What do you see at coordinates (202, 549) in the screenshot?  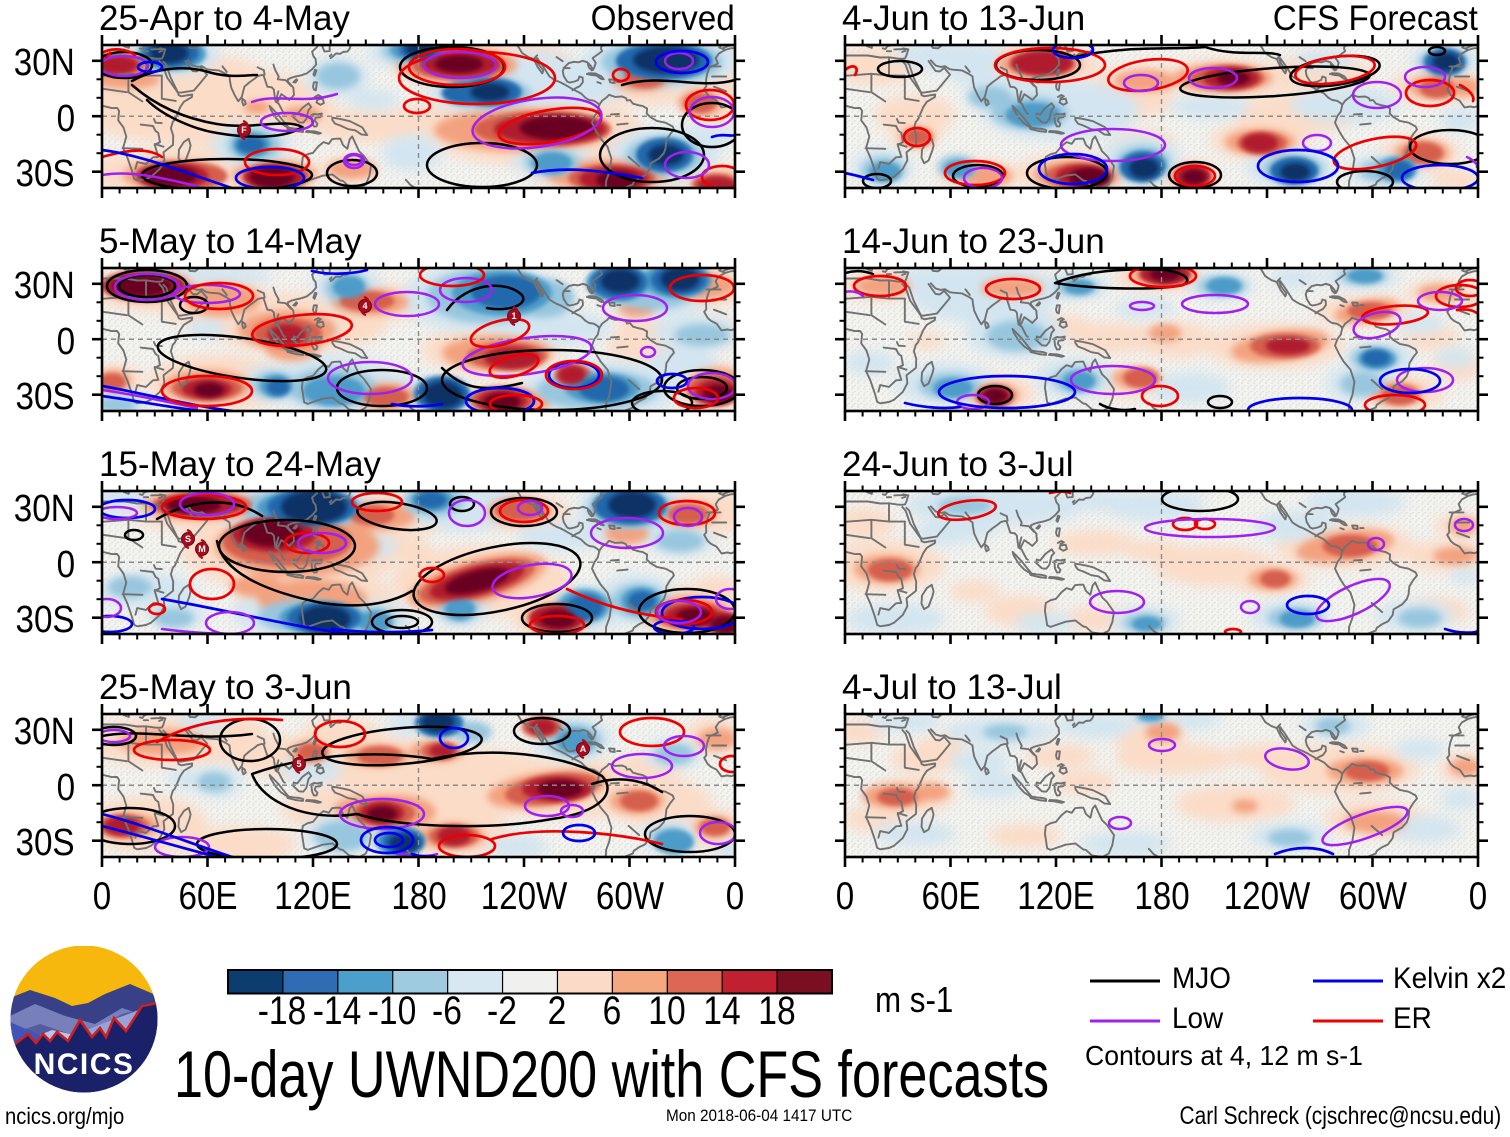 I see `svg-text: M` at bounding box center [202, 549].